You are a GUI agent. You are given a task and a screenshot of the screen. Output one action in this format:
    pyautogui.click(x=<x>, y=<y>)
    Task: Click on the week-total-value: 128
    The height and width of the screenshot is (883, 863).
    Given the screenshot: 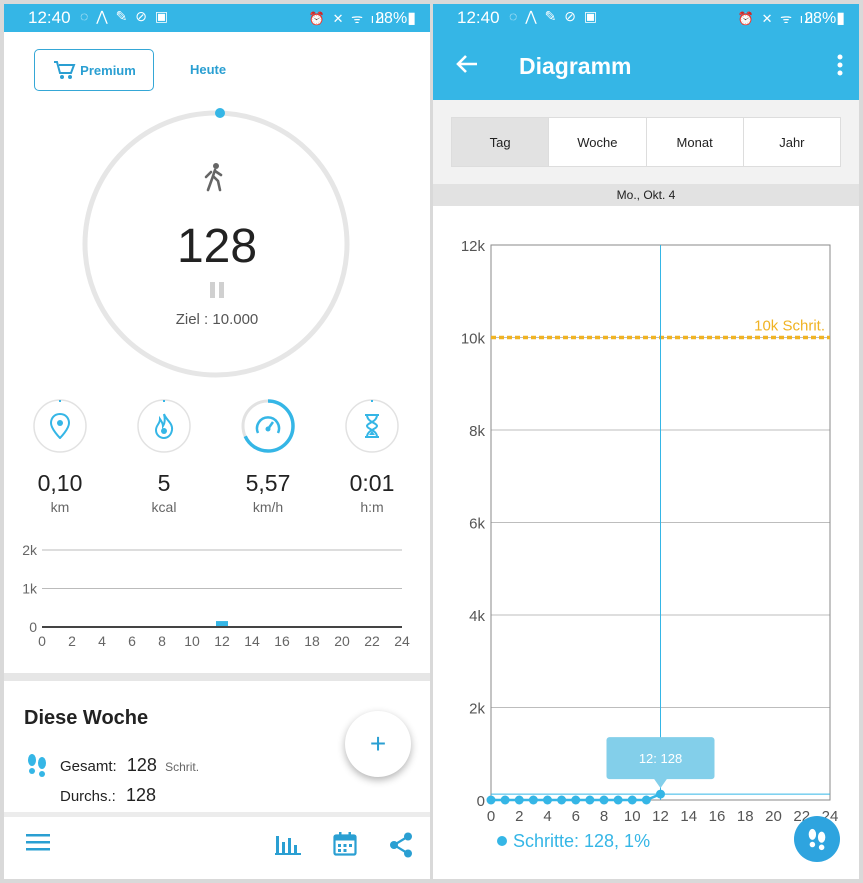 What is the action you would take?
    pyautogui.click(x=141, y=765)
    